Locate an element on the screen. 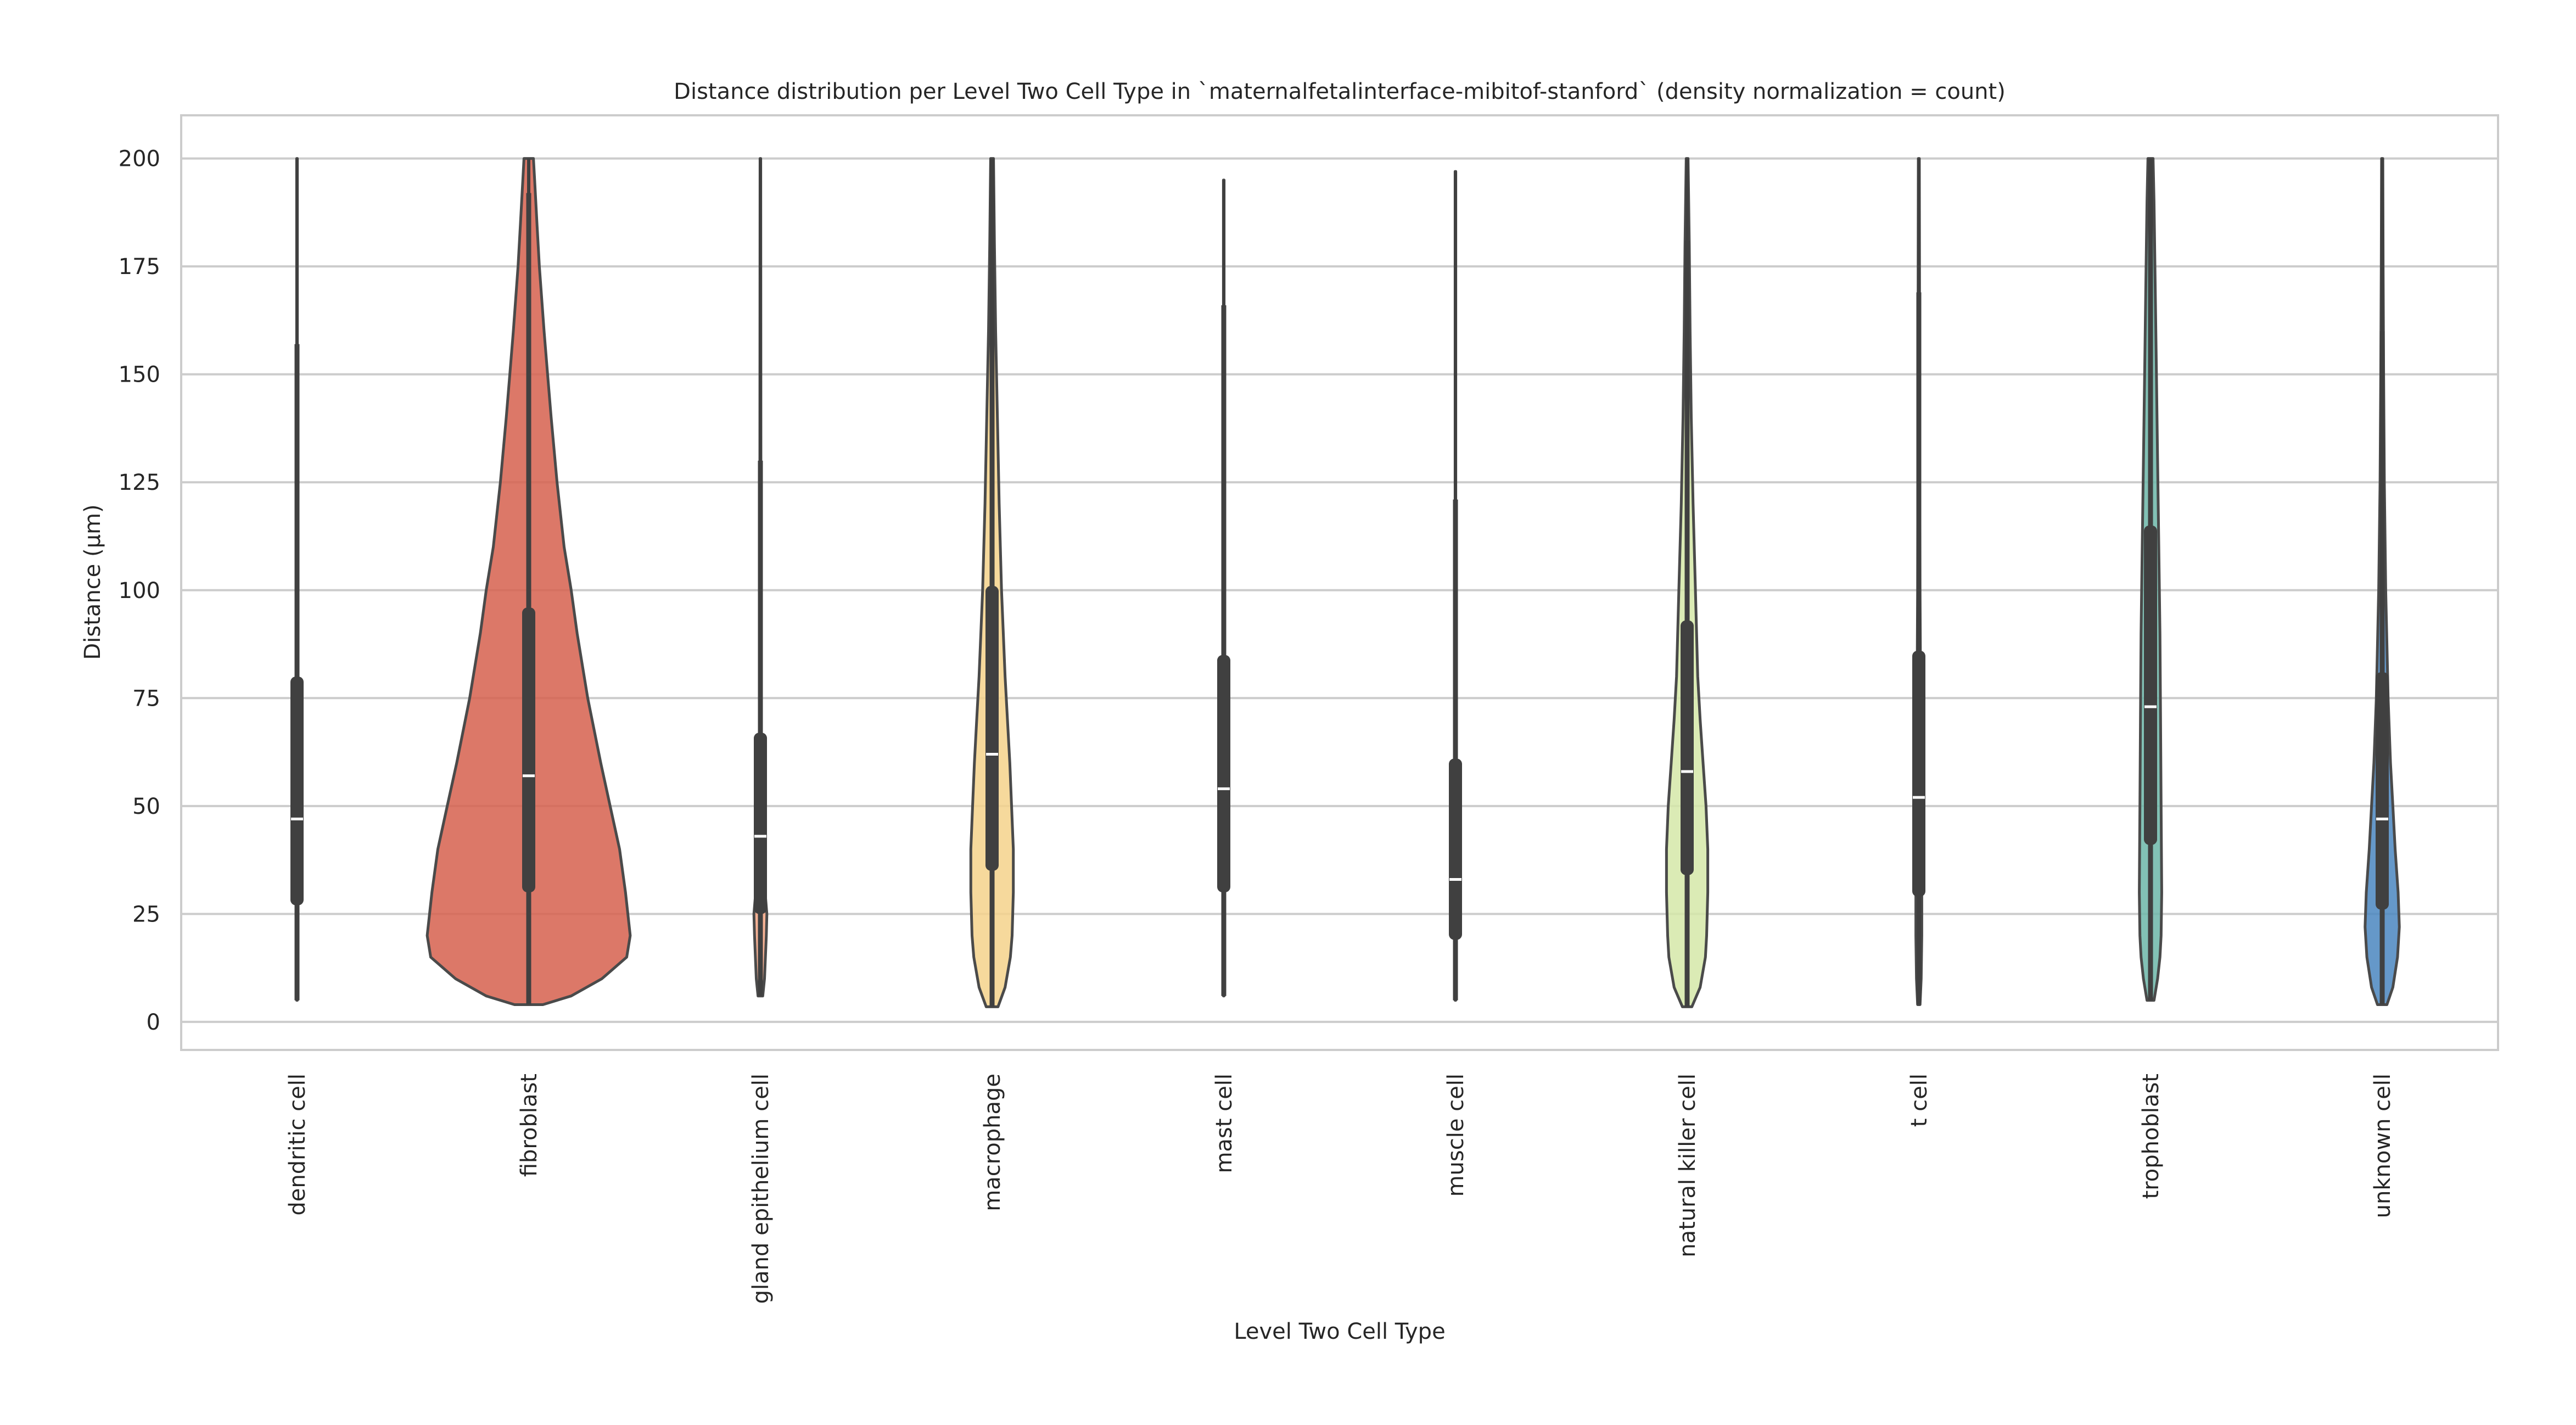 The width and height of the screenshot is (2576, 1425). y-tick-label-0: 0 is located at coordinates (154, 1022).